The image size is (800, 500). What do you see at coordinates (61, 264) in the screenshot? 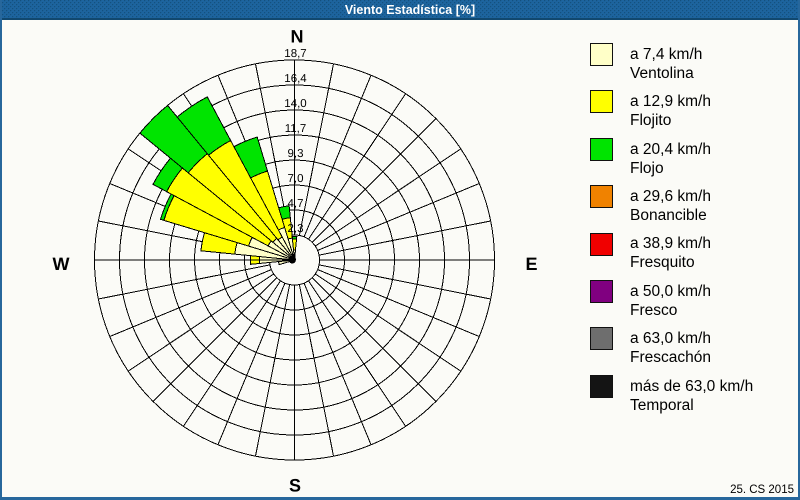
I see `svg-text: W` at bounding box center [61, 264].